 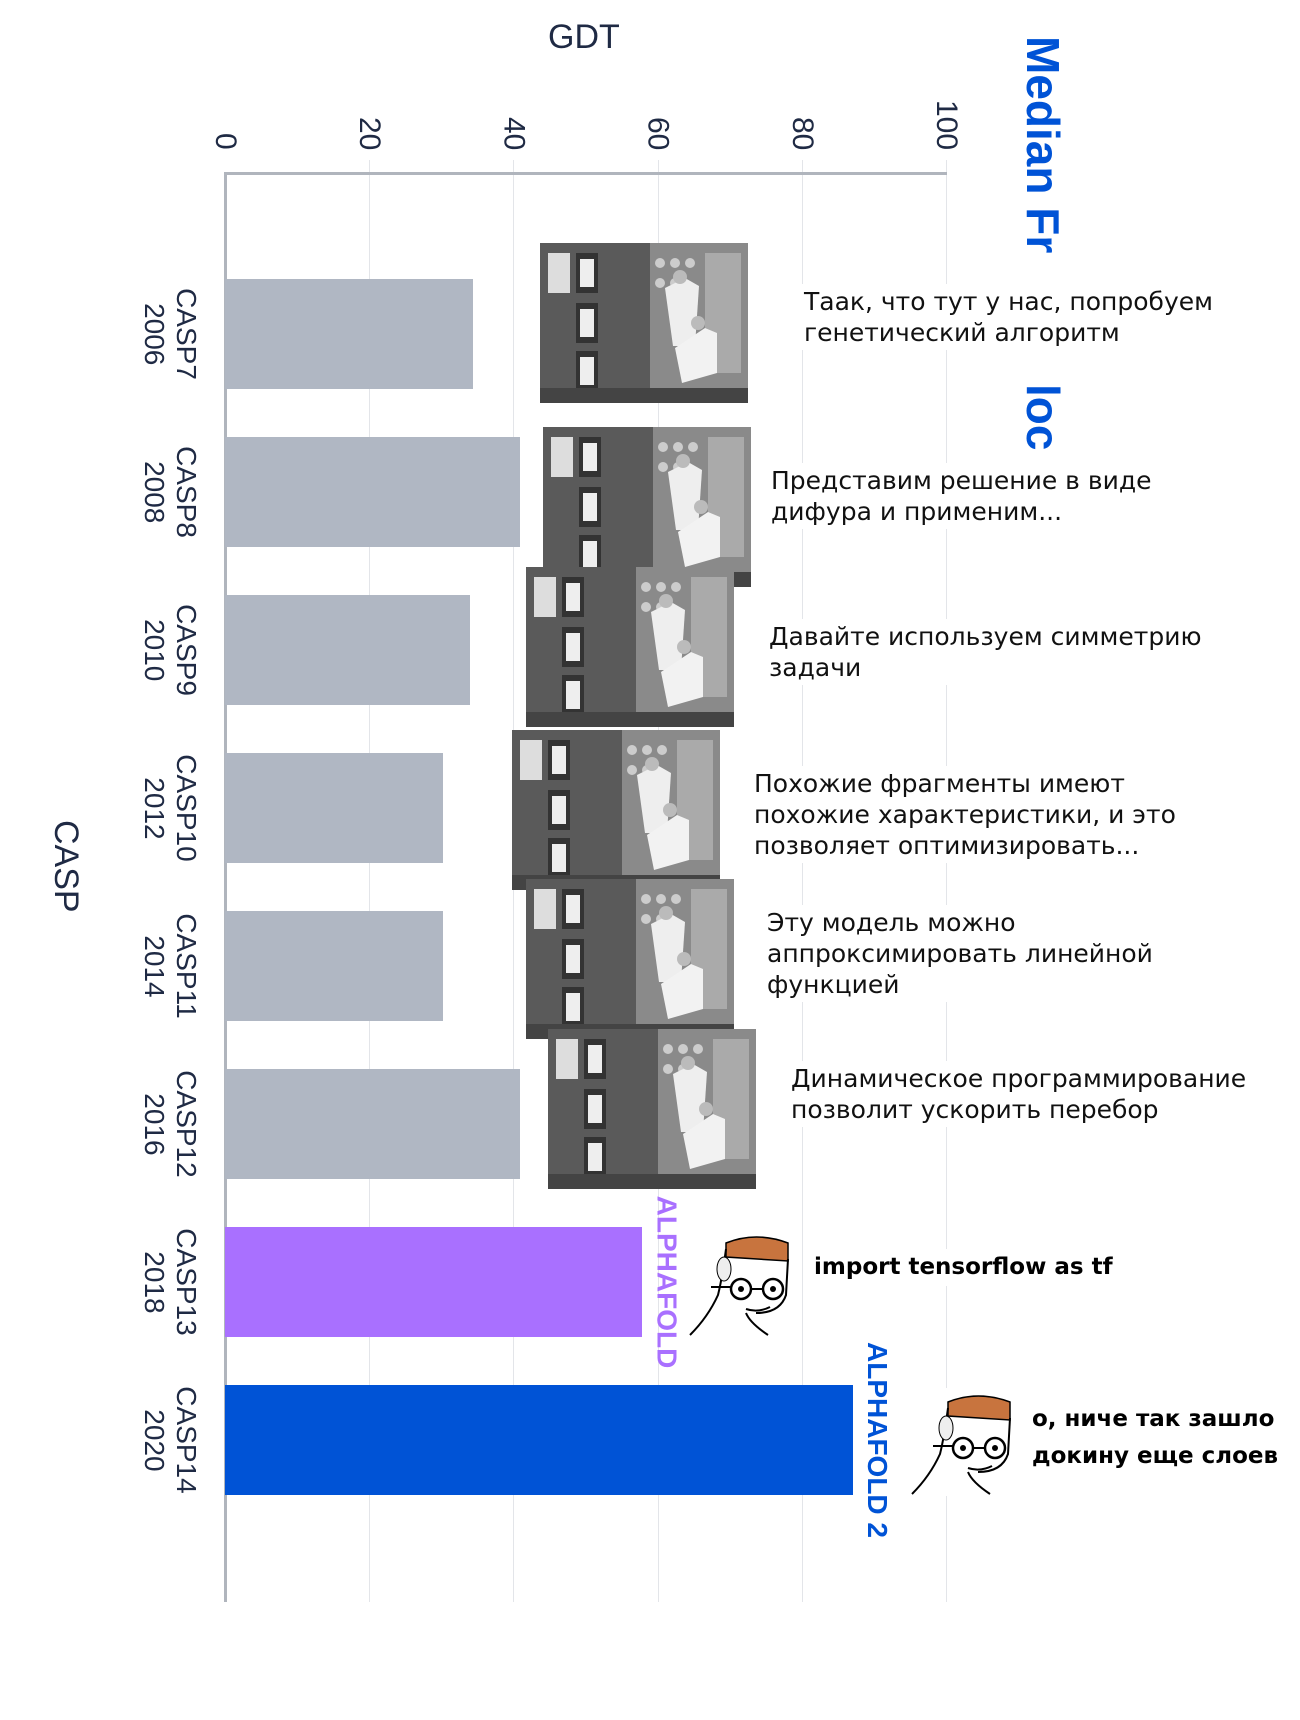 What do you see at coordinates (1008, 301) in the screenshot?
I see `caption-line: Таак, что тут у нас, попробуем` at bounding box center [1008, 301].